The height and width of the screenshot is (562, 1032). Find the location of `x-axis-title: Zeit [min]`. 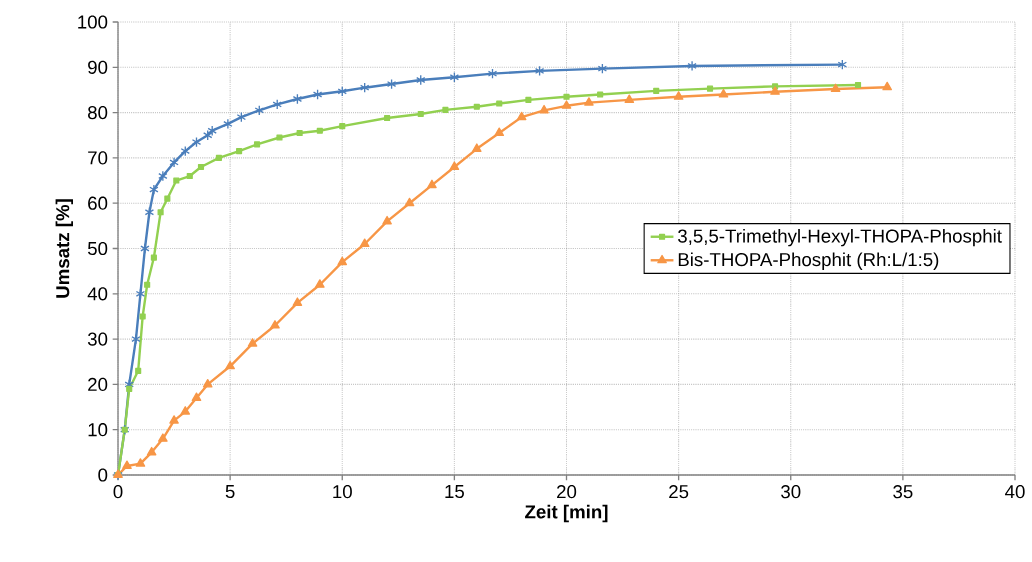

x-axis-title: Zeit [min] is located at coordinates (566, 513).